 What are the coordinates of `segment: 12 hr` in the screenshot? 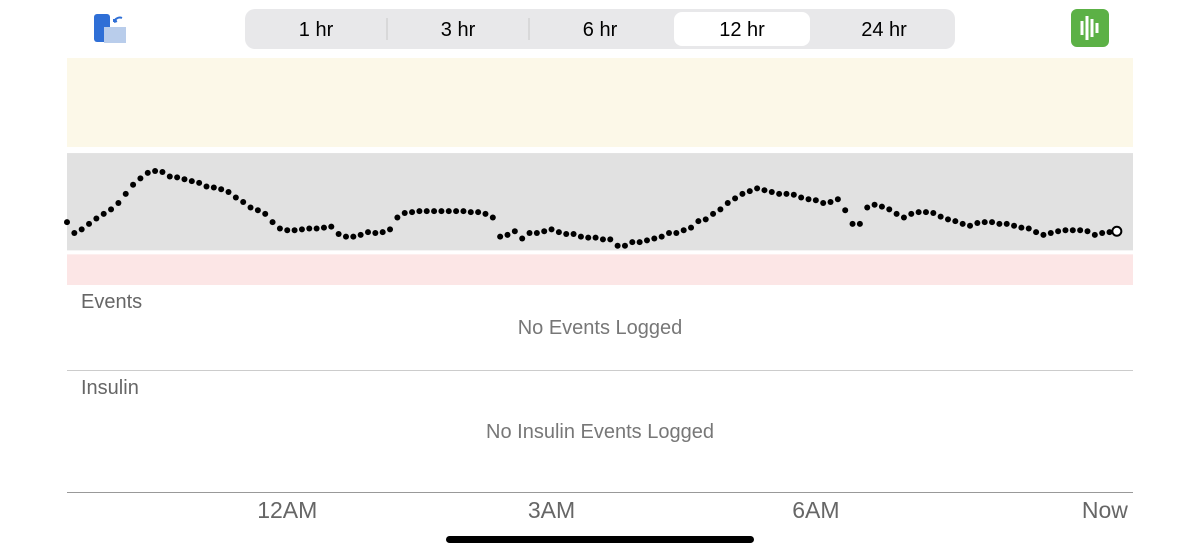 It's located at (742, 30).